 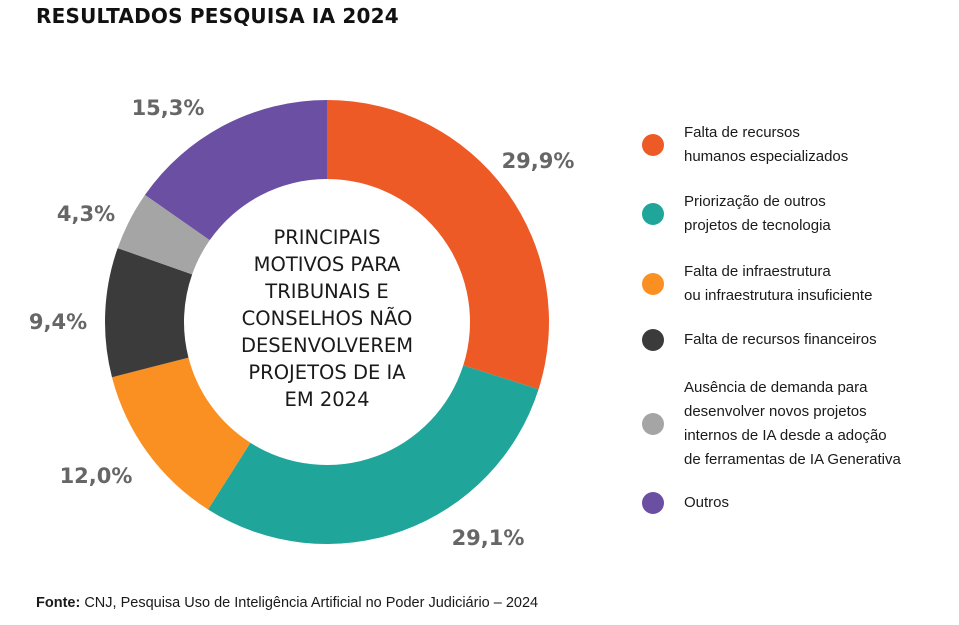 I want to click on source-prefix: Fonte:, so click(x=58, y=603).